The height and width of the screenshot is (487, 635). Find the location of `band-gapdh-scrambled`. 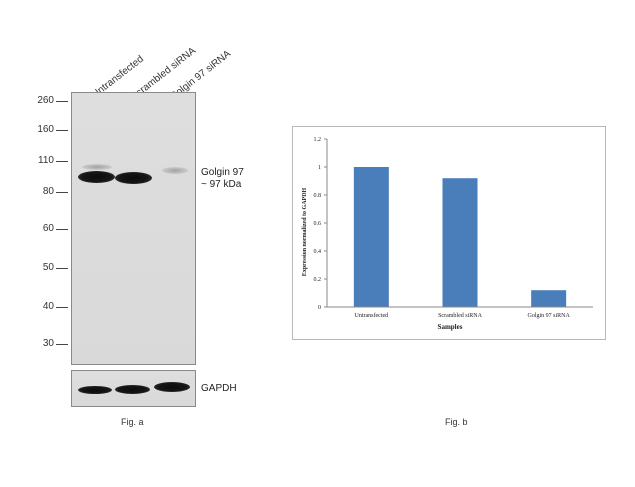

band-gapdh-scrambled is located at coordinates (132, 389).